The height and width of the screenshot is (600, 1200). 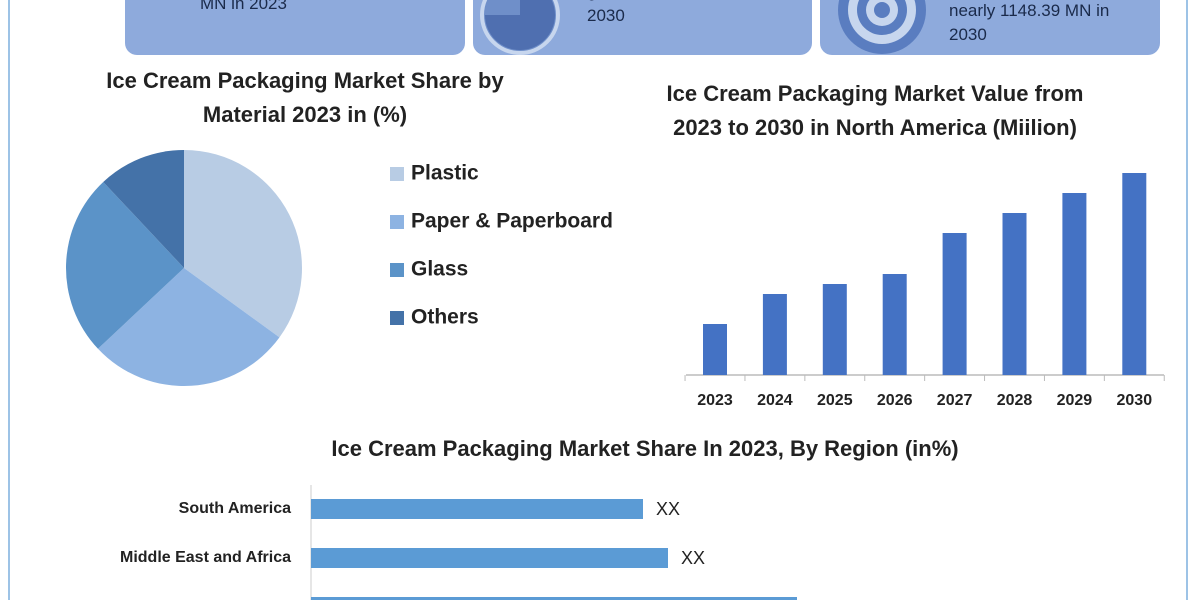 What do you see at coordinates (895, 400) in the screenshot?
I see `x-tick-label: 2026` at bounding box center [895, 400].